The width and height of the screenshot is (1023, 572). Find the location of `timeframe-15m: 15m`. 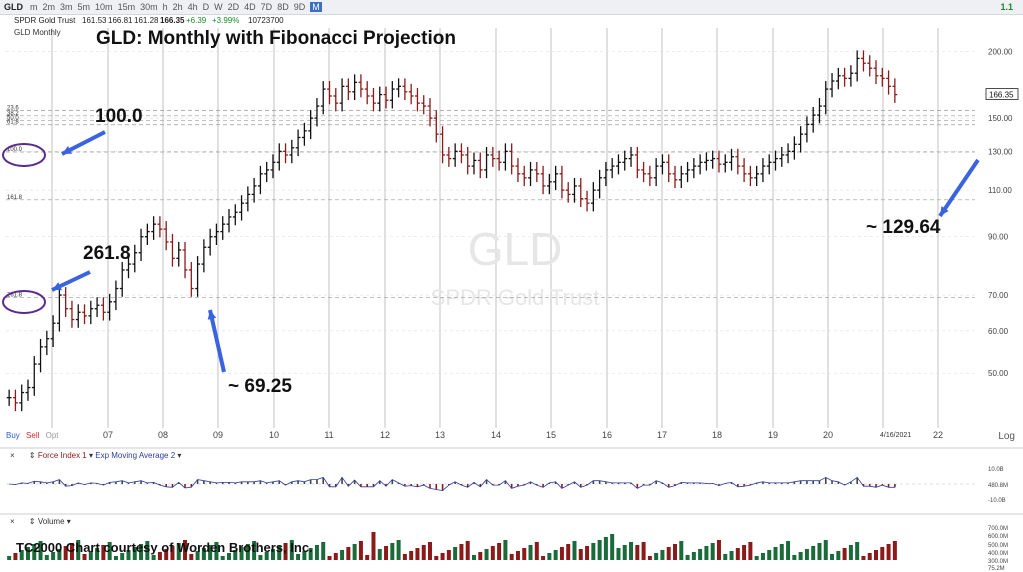

timeframe-15m: 15m is located at coordinates (126, 7).